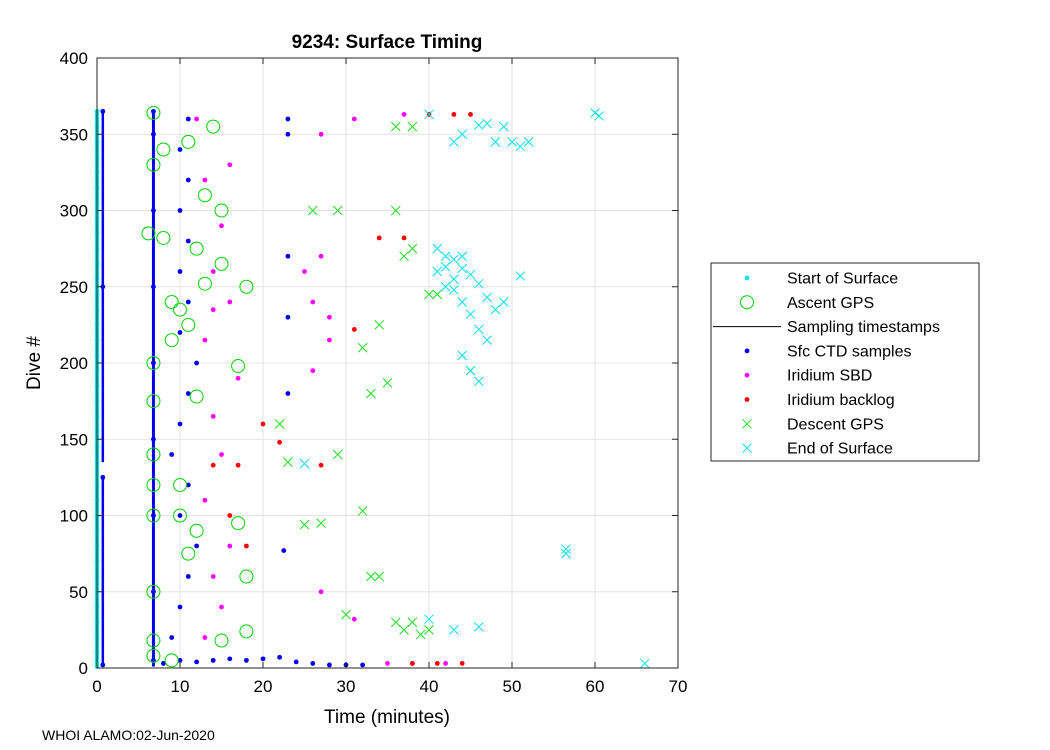  What do you see at coordinates (74, 287) in the screenshot?
I see `y-tick-label: 250` at bounding box center [74, 287].